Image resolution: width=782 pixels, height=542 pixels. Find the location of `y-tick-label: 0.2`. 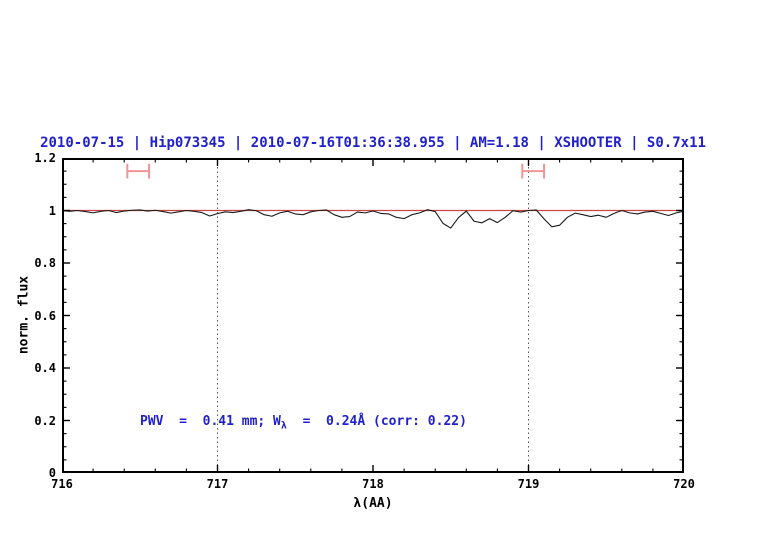

y-tick-label: 0.2 is located at coordinates (45, 420).